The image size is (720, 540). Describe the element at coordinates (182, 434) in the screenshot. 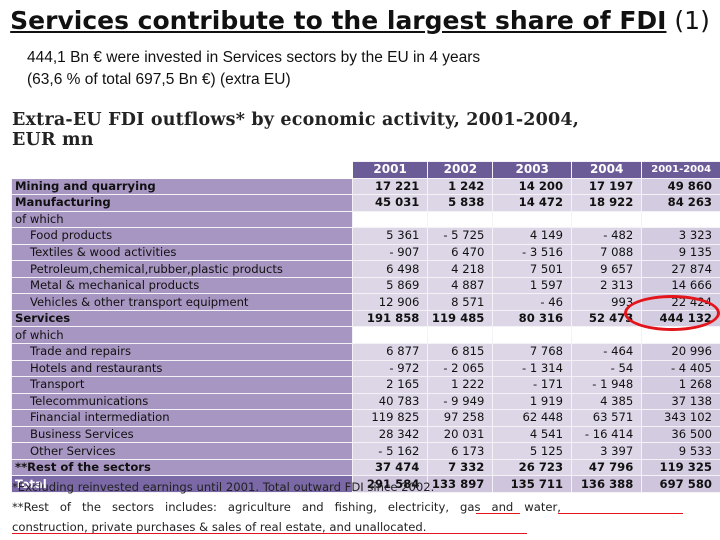

I see `row-label: Business Services` at that location.